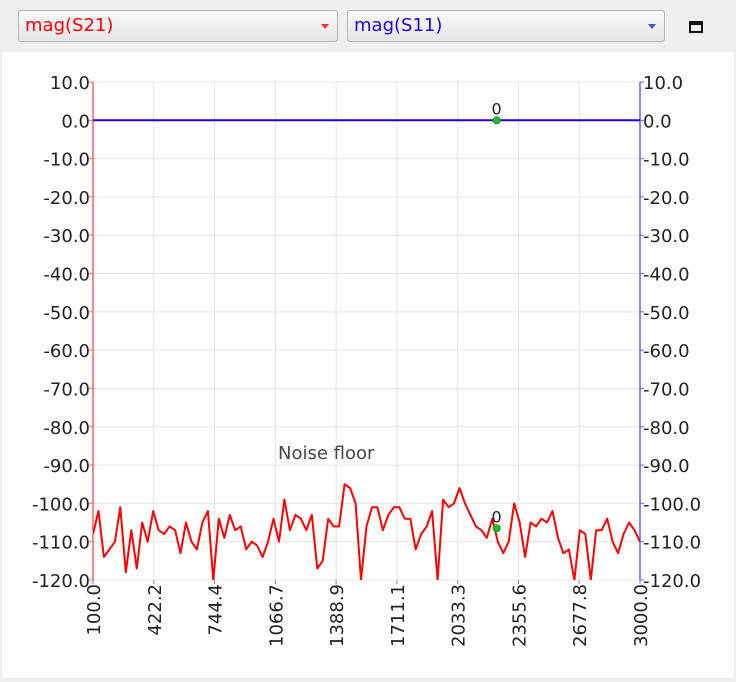 The width and height of the screenshot is (736, 682). Describe the element at coordinates (666, 466) in the screenshot. I see `right-y-tick-label: -90.0` at that location.